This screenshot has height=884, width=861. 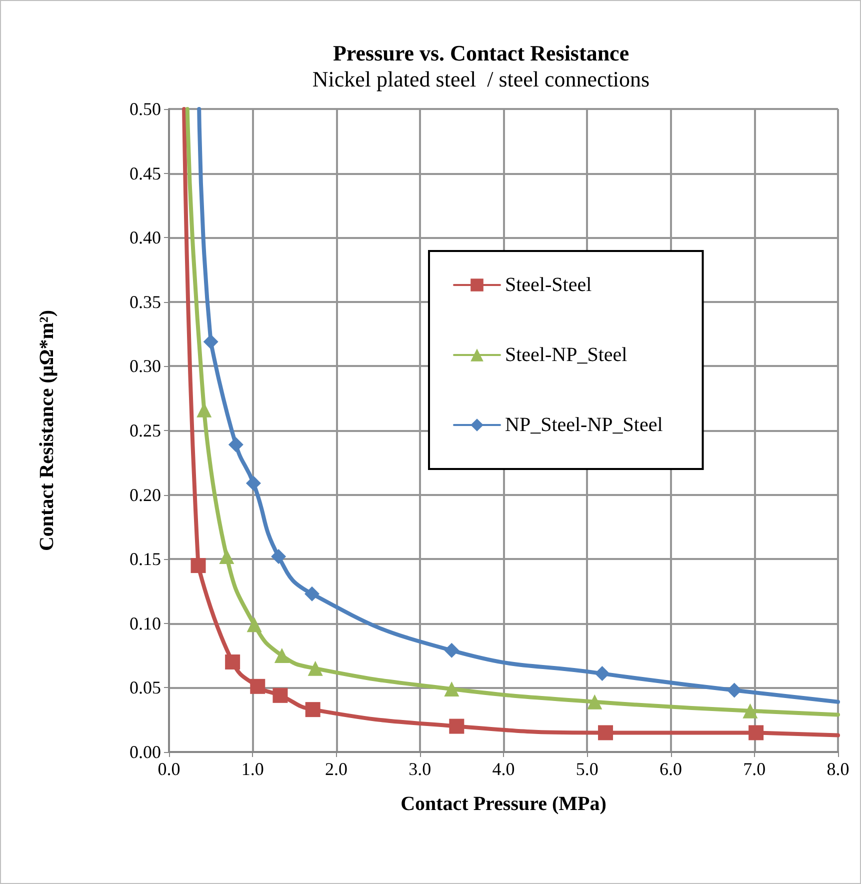 What do you see at coordinates (145, 559) in the screenshot?
I see `y-tick-label: 0.15` at bounding box center [145, 559].